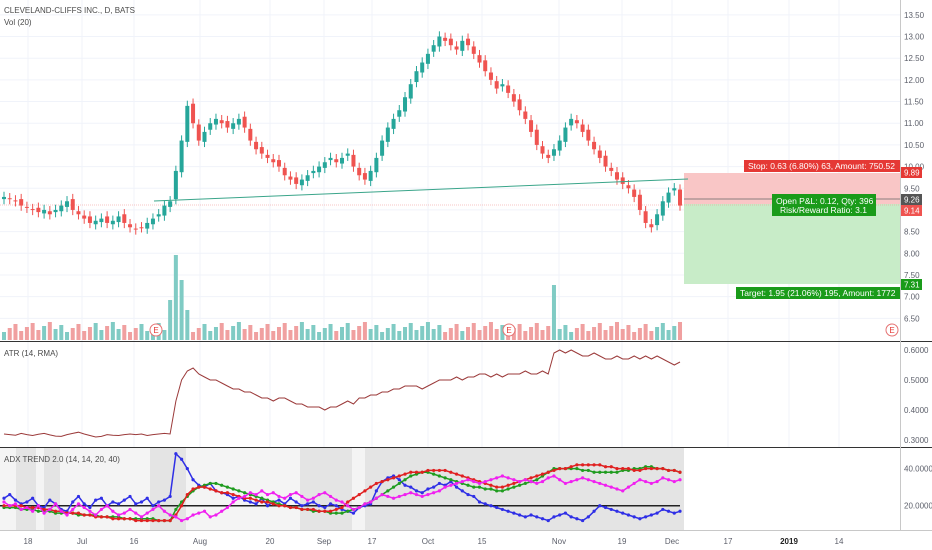 This screenshot has height=550, width=932. I want to click on price-tick-label: 8.00, so click(912, 253).